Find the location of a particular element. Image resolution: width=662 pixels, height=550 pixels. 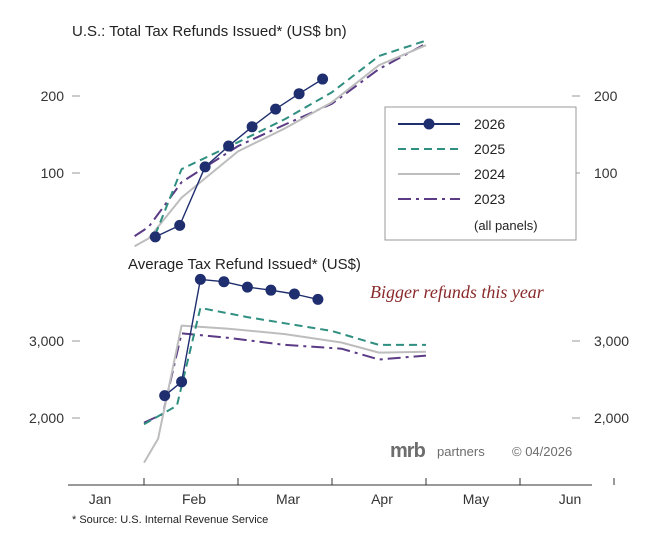

bottom-ytick-label-right: 3,000 is located at coordinates (611, 341).